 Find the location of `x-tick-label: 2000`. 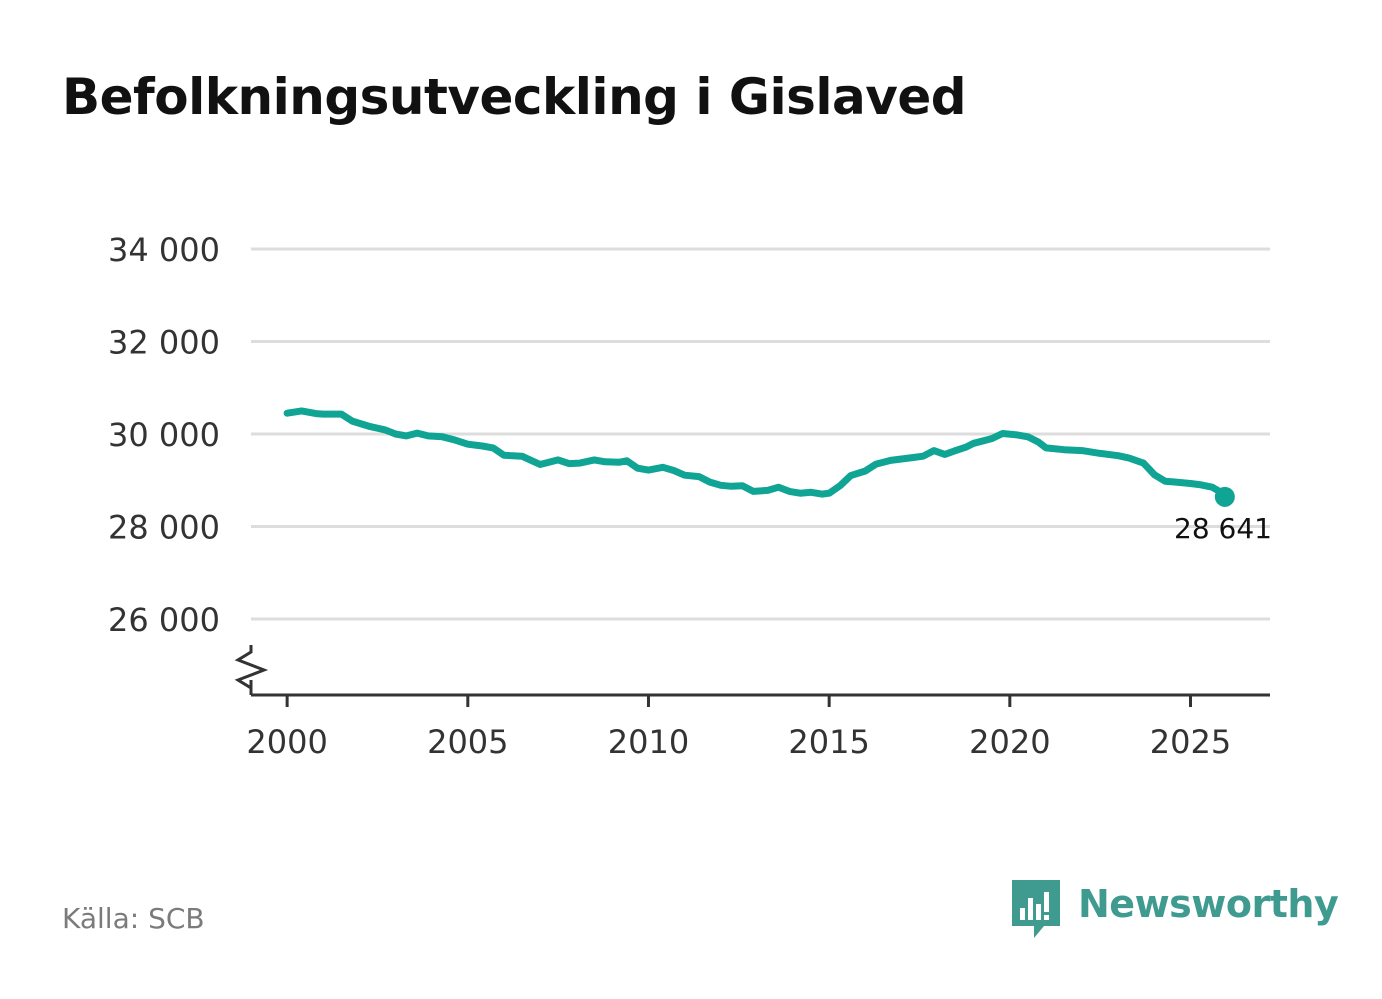

x-tick-label: 2000 is located at coordinates (286, 742).